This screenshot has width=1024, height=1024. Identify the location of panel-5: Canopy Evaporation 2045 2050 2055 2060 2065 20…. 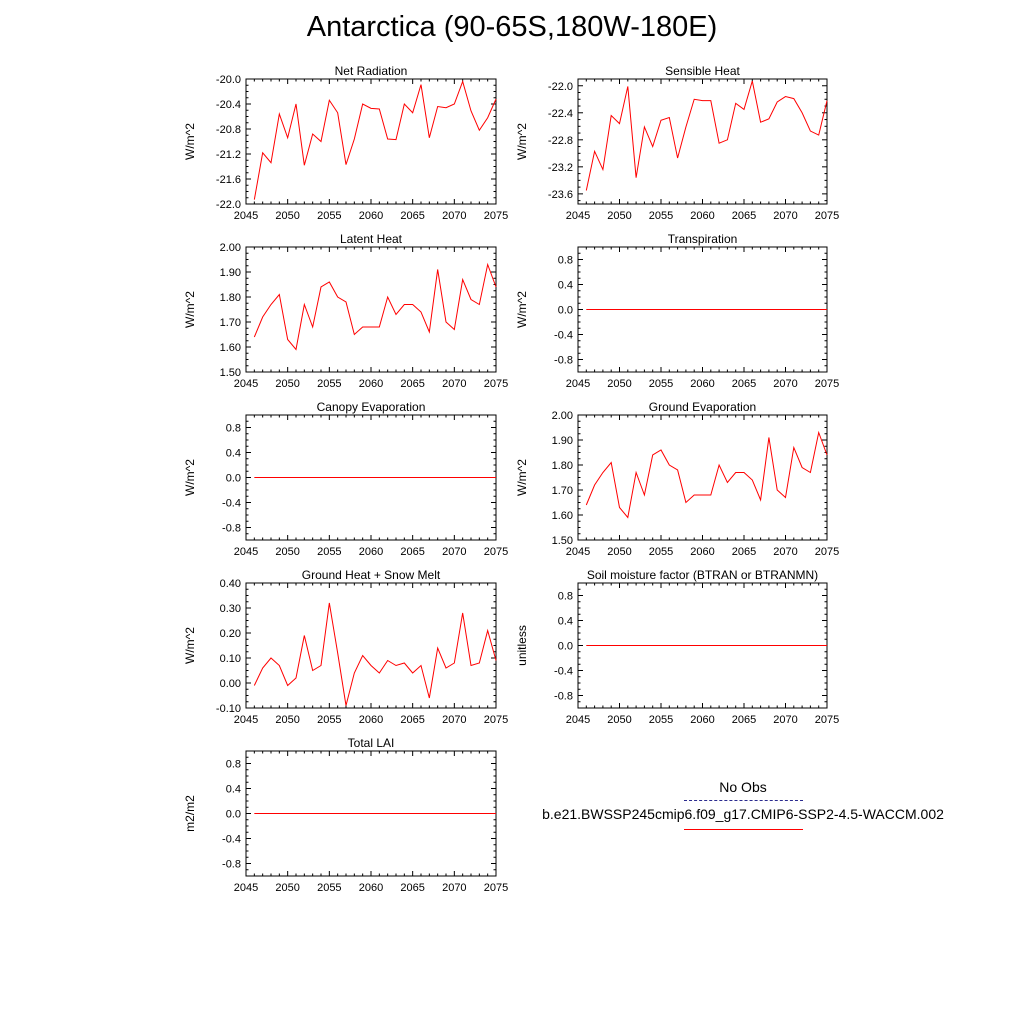
(345, 479).